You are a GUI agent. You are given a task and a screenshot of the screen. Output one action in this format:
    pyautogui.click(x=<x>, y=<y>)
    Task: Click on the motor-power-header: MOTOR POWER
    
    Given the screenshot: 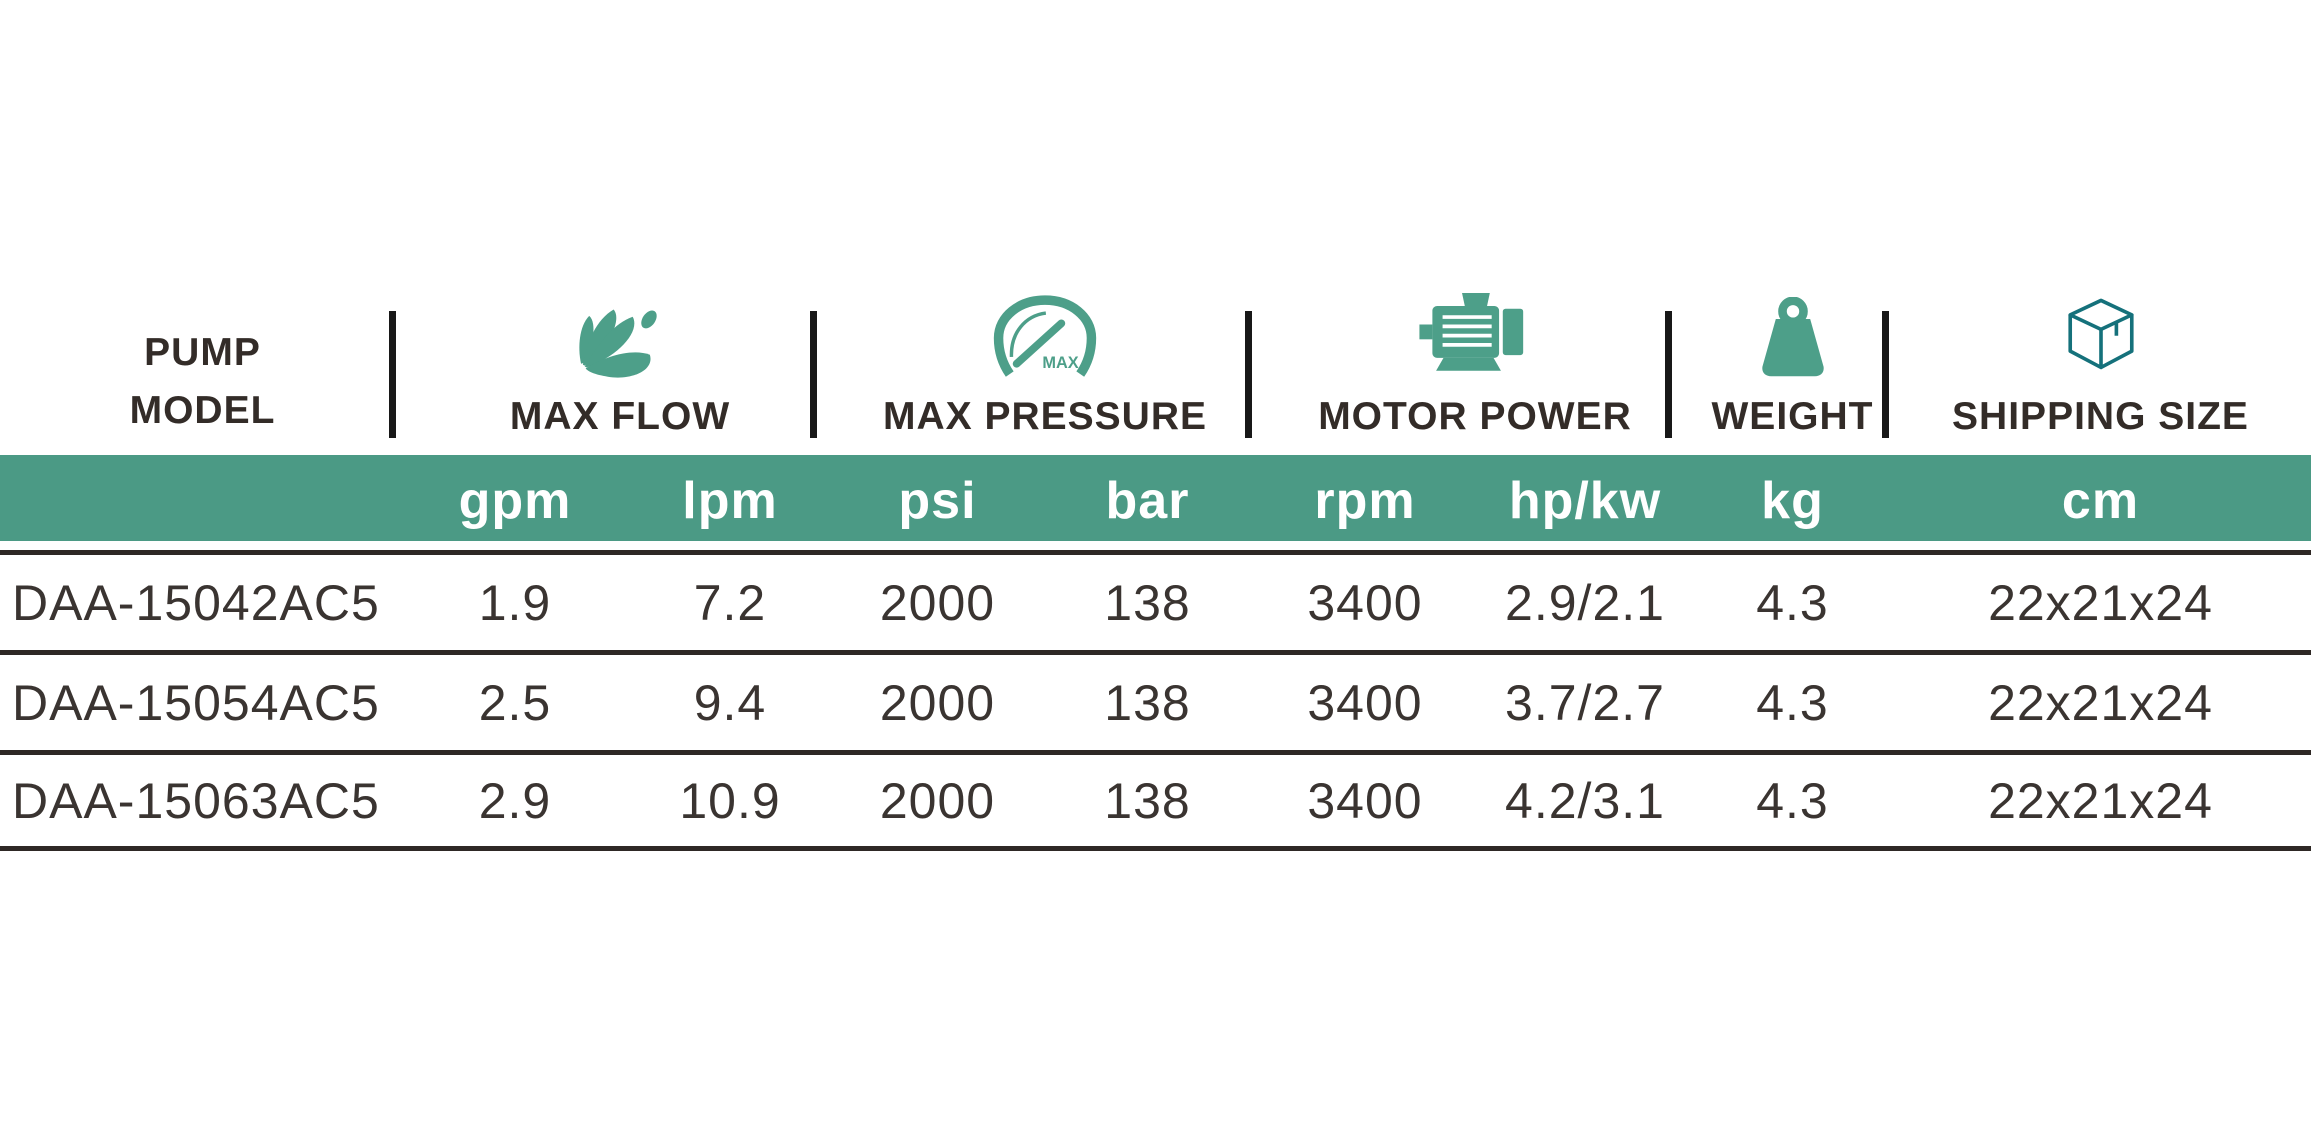 What is the action you would take?
    pyautogui.click(x=1475, y=364)
    